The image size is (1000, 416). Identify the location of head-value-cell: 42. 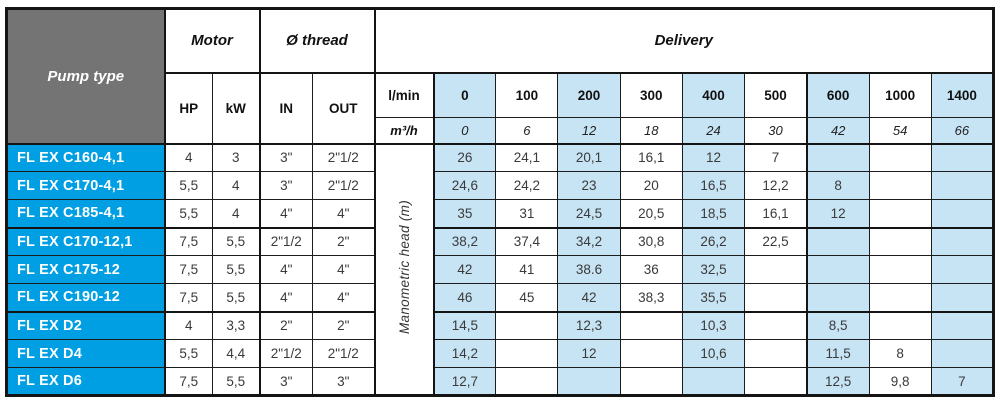
(589, 297).